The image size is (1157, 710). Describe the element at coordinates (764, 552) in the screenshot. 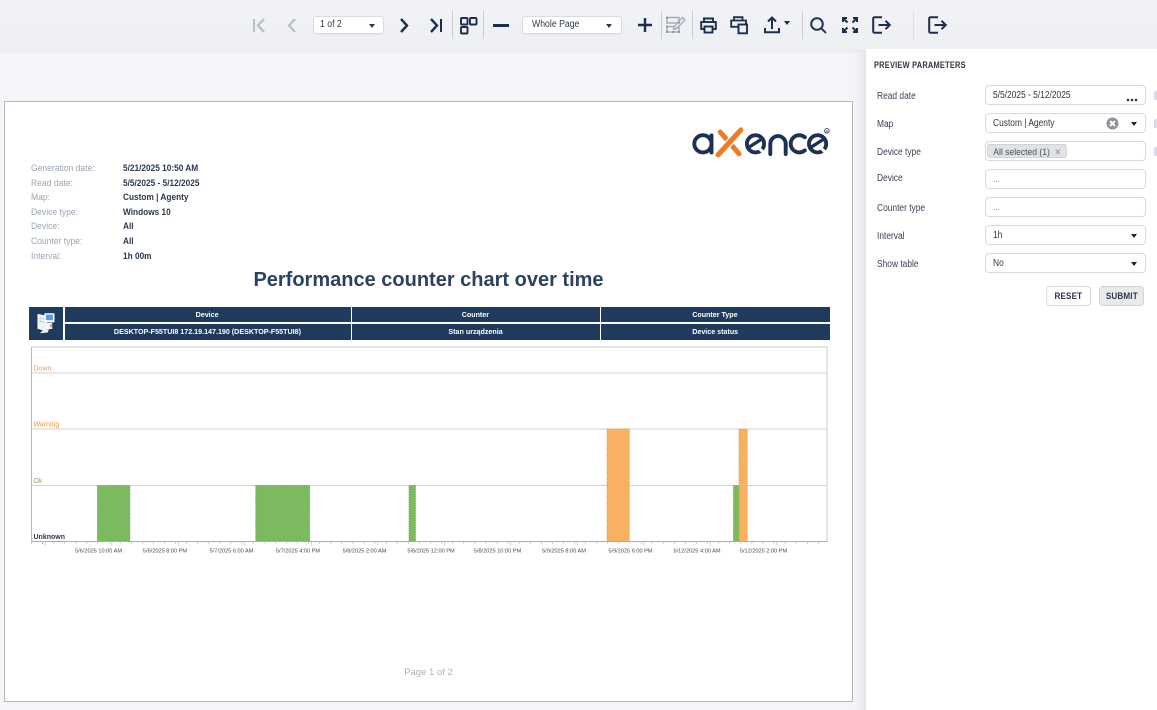

I see `svg-text: 5/12/2025 2:00 PM` at that location.